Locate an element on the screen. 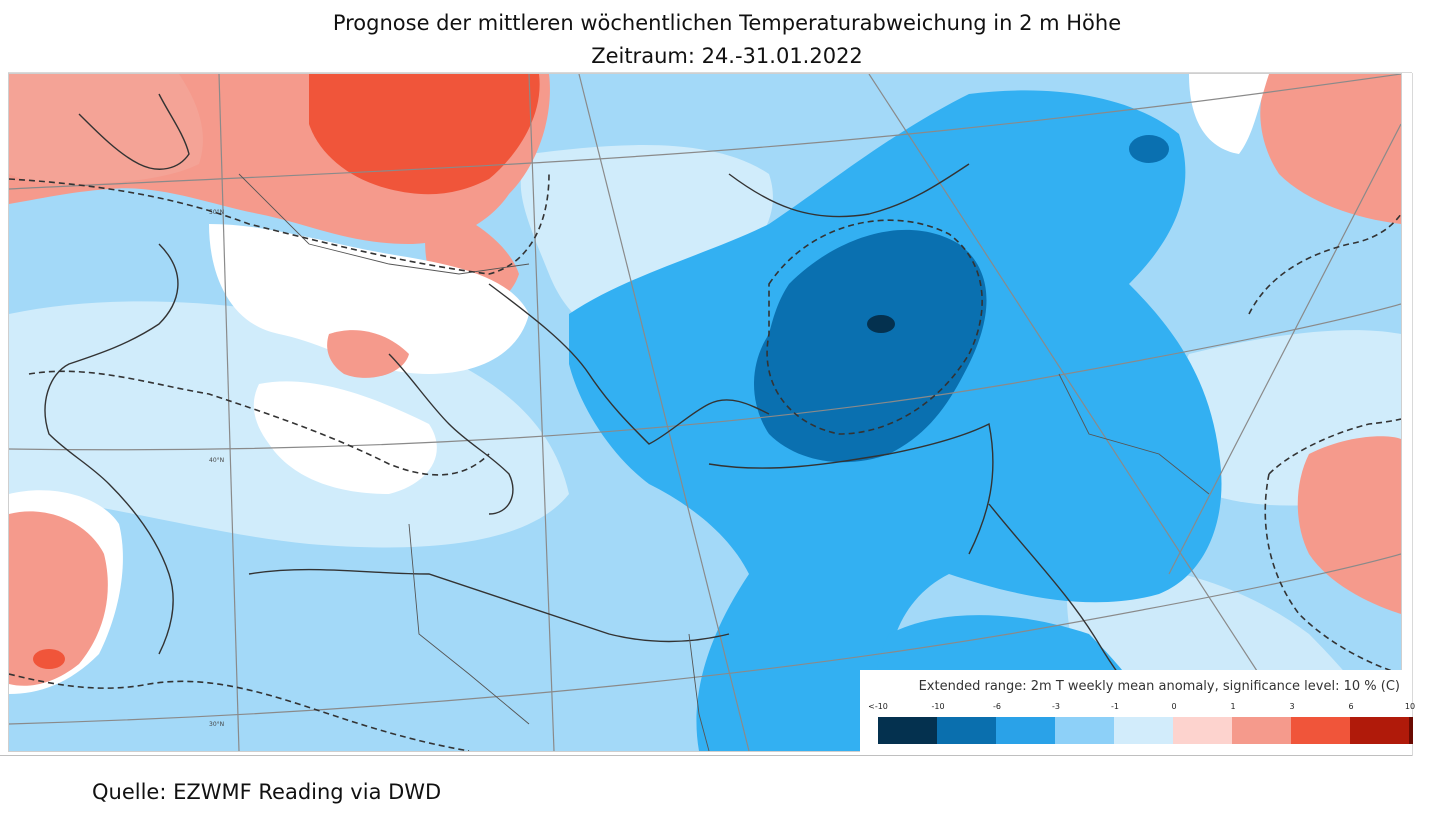 Image resolution: width=1454 pixels, height=824 pixels. coastline-north-africa is located at coordinates (489, 605).